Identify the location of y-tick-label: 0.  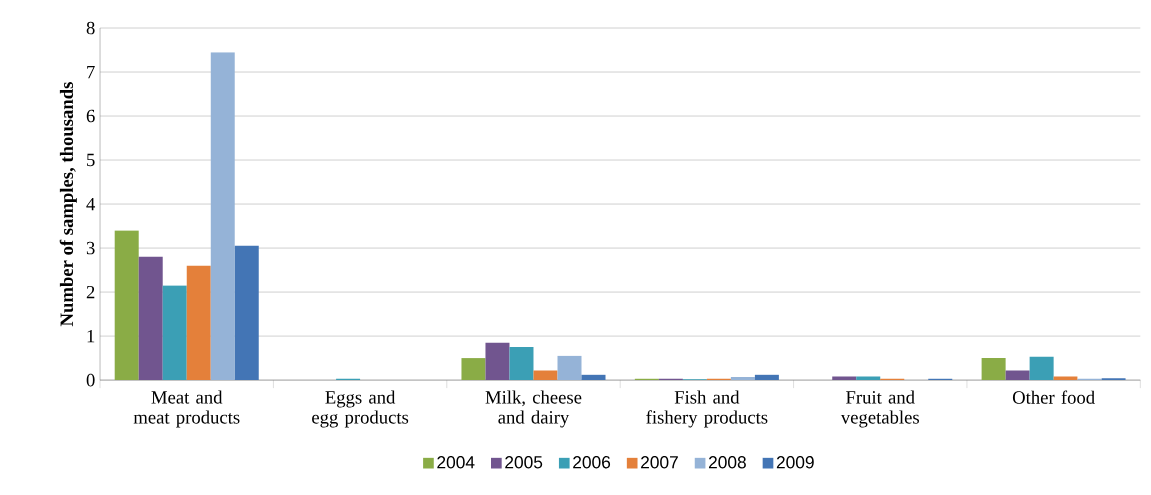
(90, 380).